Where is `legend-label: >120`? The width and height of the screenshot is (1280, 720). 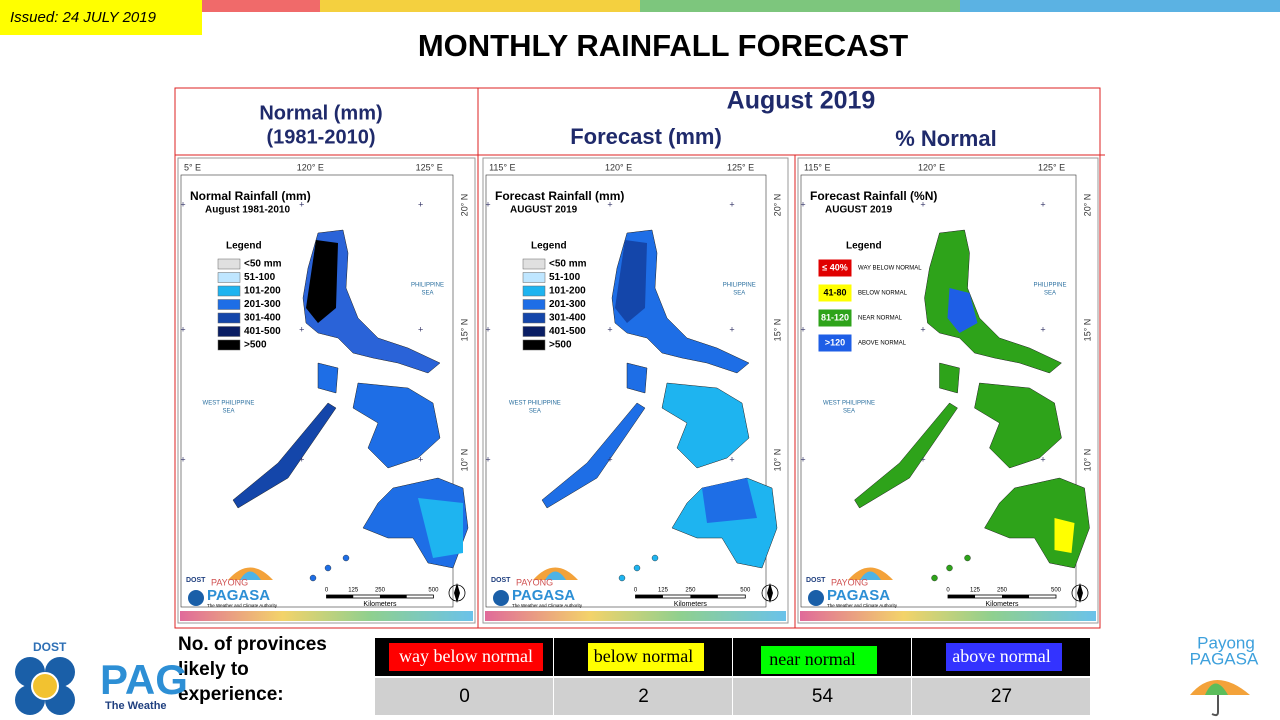 legend-label: >120 is located at coordinates (835, 342).